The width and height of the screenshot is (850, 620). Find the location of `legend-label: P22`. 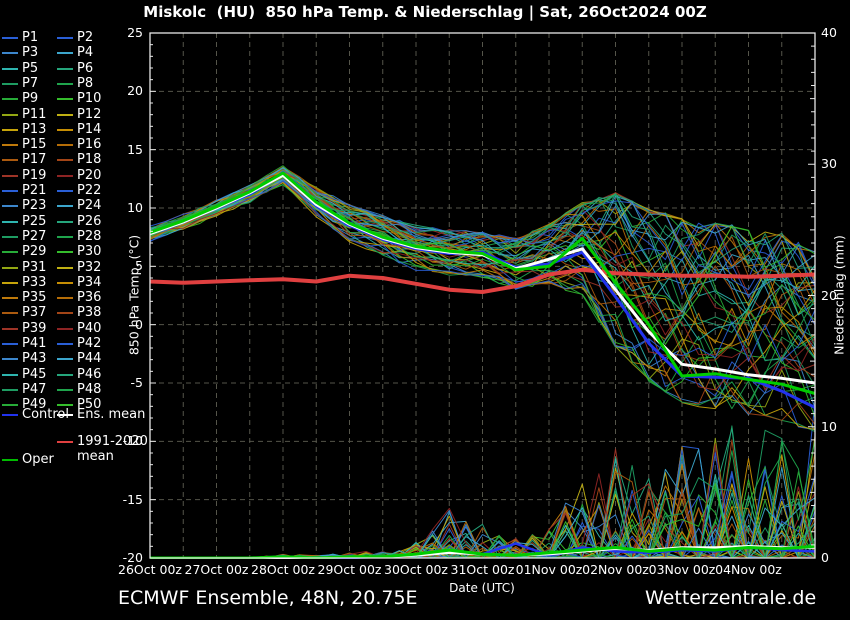

legend-label: P22 is located at coordinates (89, 190).